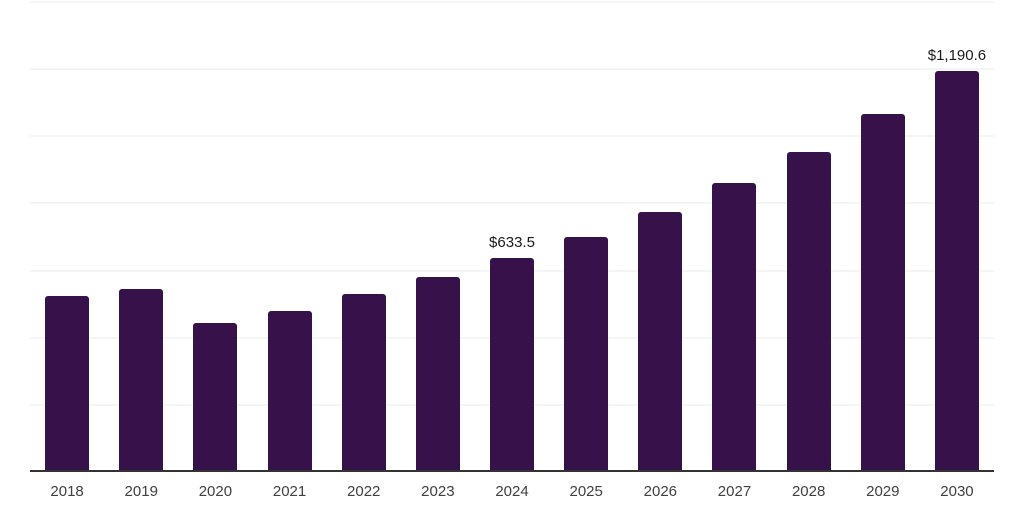 The height and width of the screenshot is (512, 1024). I want to click on x-tick-label-2022: 2022, so click(364, 491).